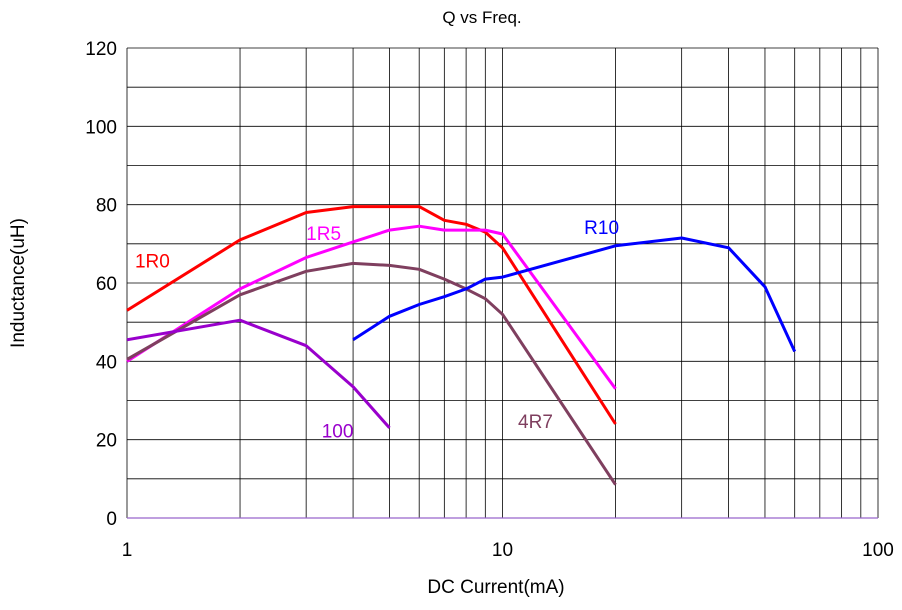  What do you see at coordinates (18, 283) in the screenshot?
I see `y-axis-label: Inductance(uH)` at bounding box center [18, 283].